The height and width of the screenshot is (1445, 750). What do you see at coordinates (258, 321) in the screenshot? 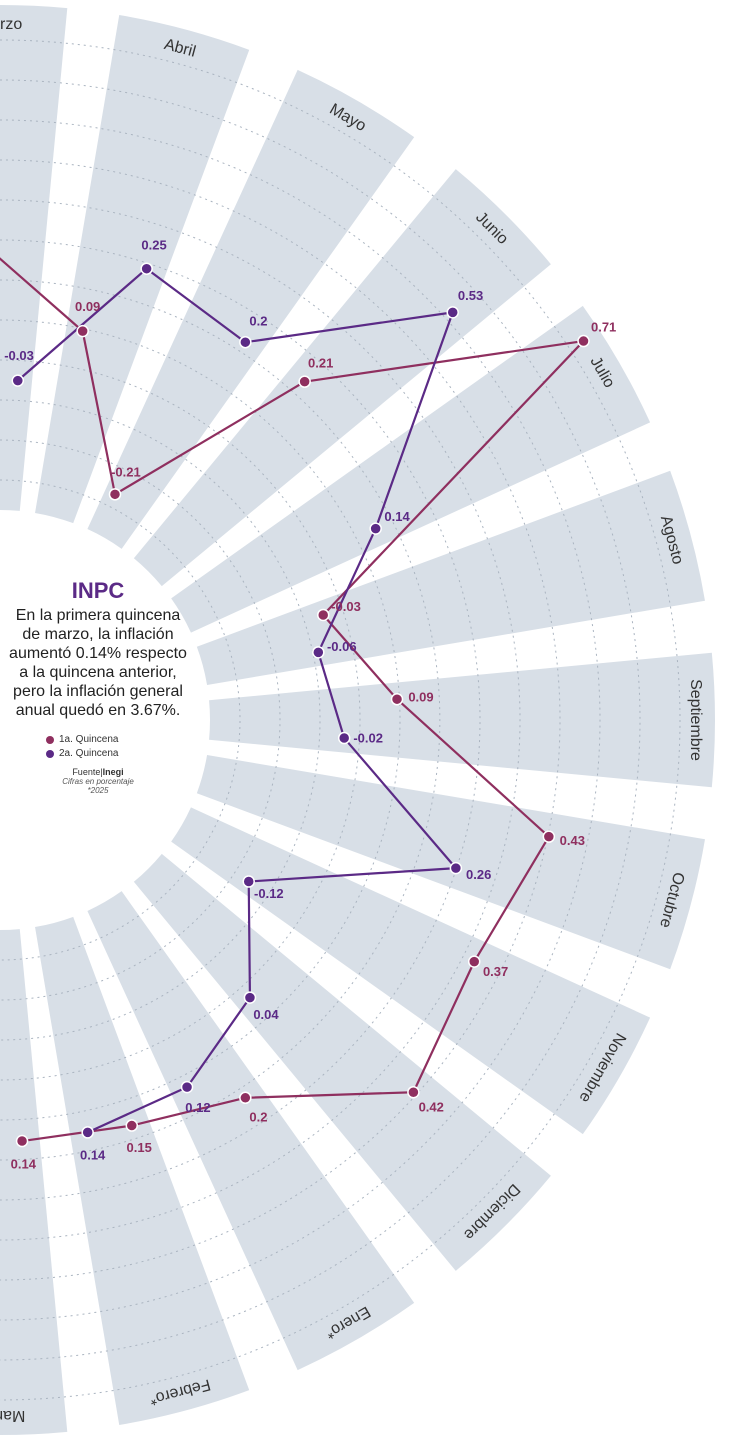
I see `label-s1-2: 0.2` at bounding box center [258, 321].